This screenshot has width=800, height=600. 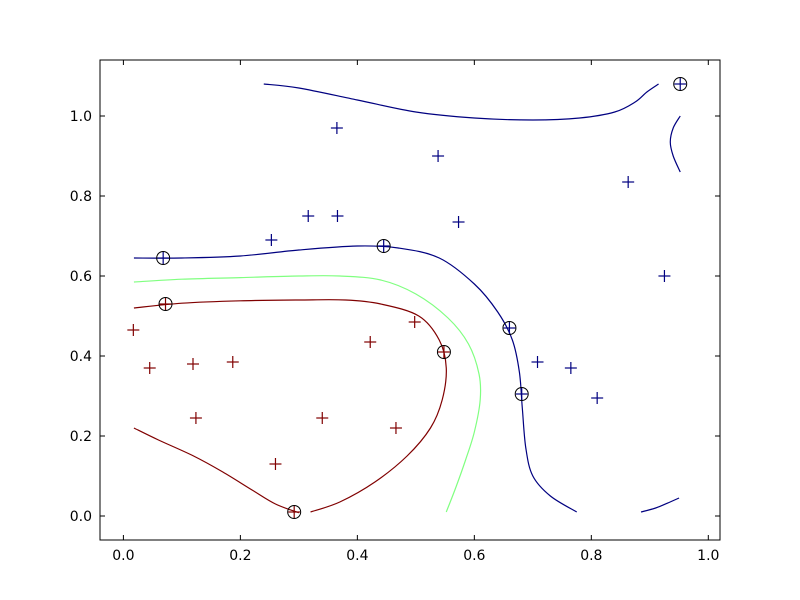 What do you see at coordinates (474, 556) in the screenshot?
I see `x-tick-label: 0.6` at bounding box center [474, 556].